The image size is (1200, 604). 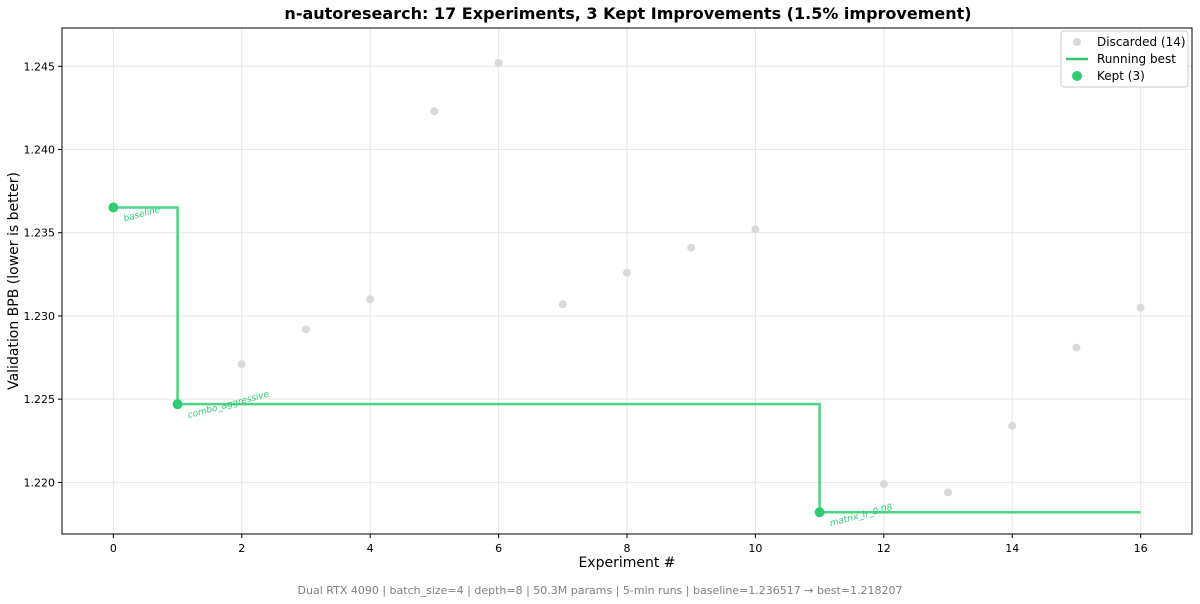 What do you see at coordinates (627, 548) in the screenshot?
I see `x-tick-label: 8` at bounding box center [627, 548].